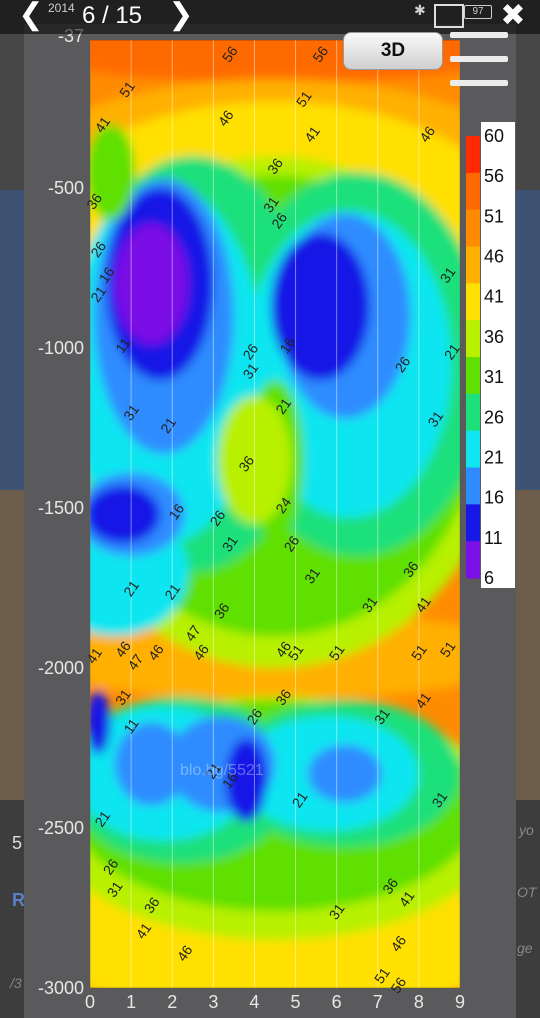  I want to click on colorbar-tick-label: 6, so click(489, 578).